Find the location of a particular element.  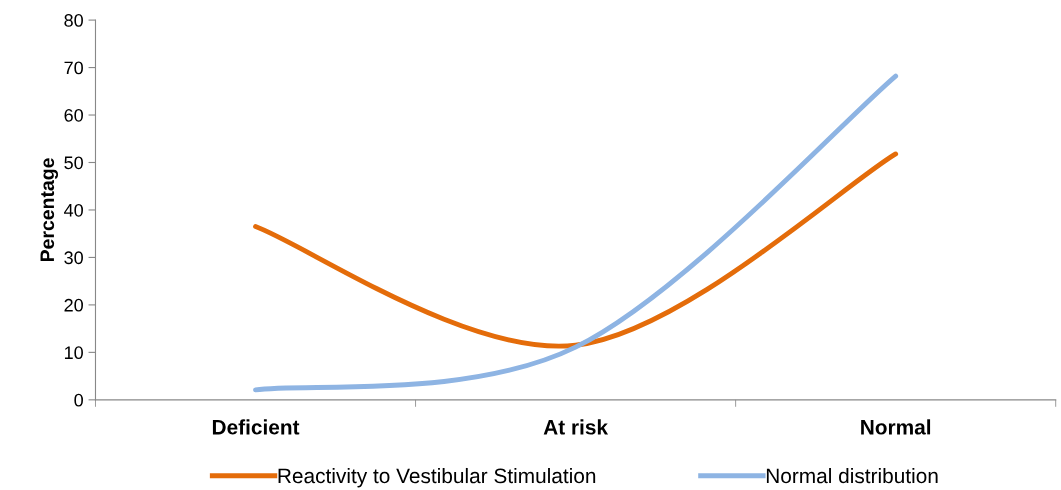

y-axis-title: Percentage is located at coordinates (49, 210).